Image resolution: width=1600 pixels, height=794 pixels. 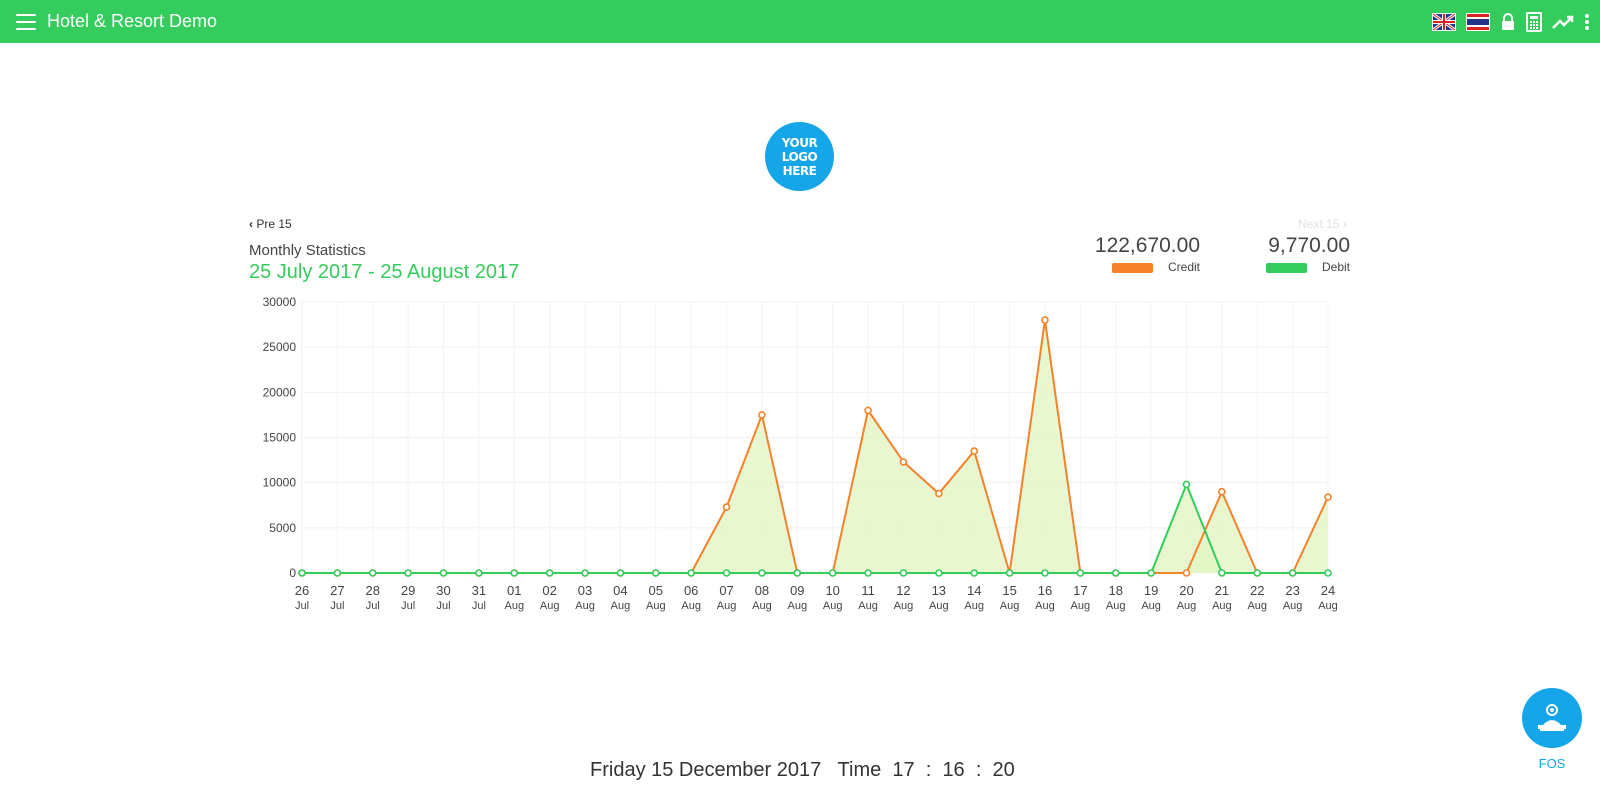 I want to click on footer-date: Friday 15 December 2017, so click(x=706, y=770).